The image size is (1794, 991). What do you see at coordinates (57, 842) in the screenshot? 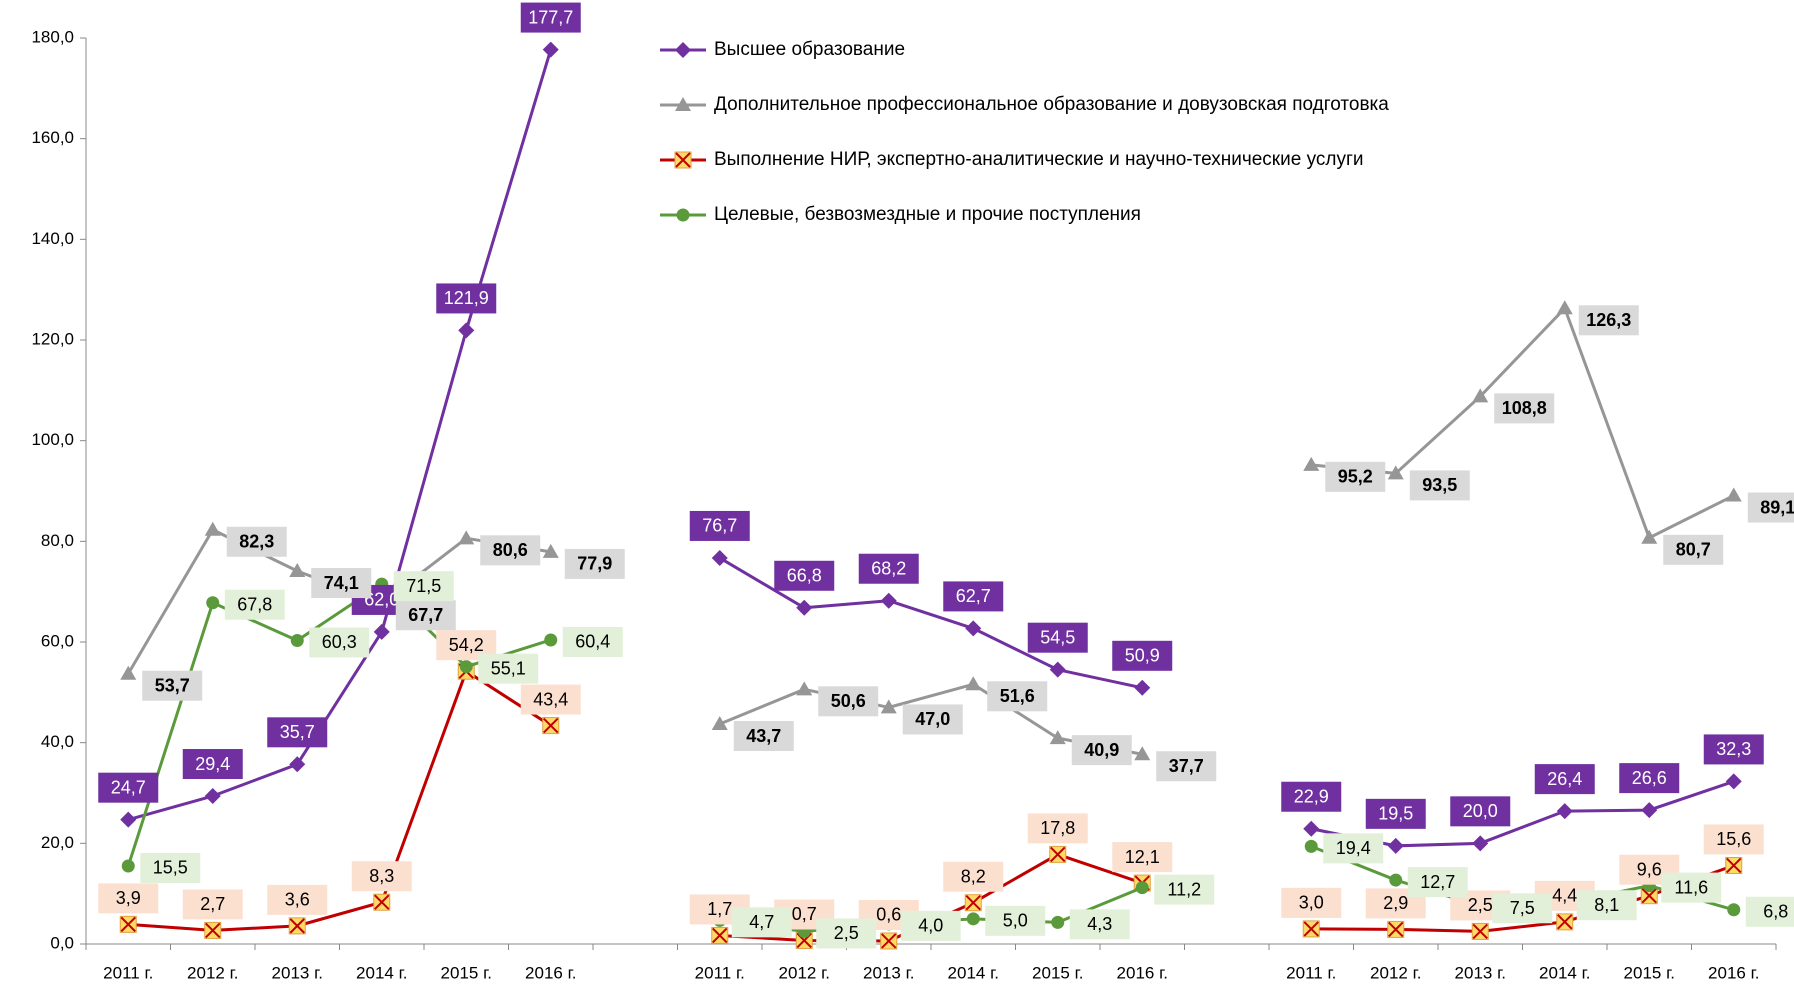
I see `y-tick-label: 20,0` at bounding box center [57, 842].